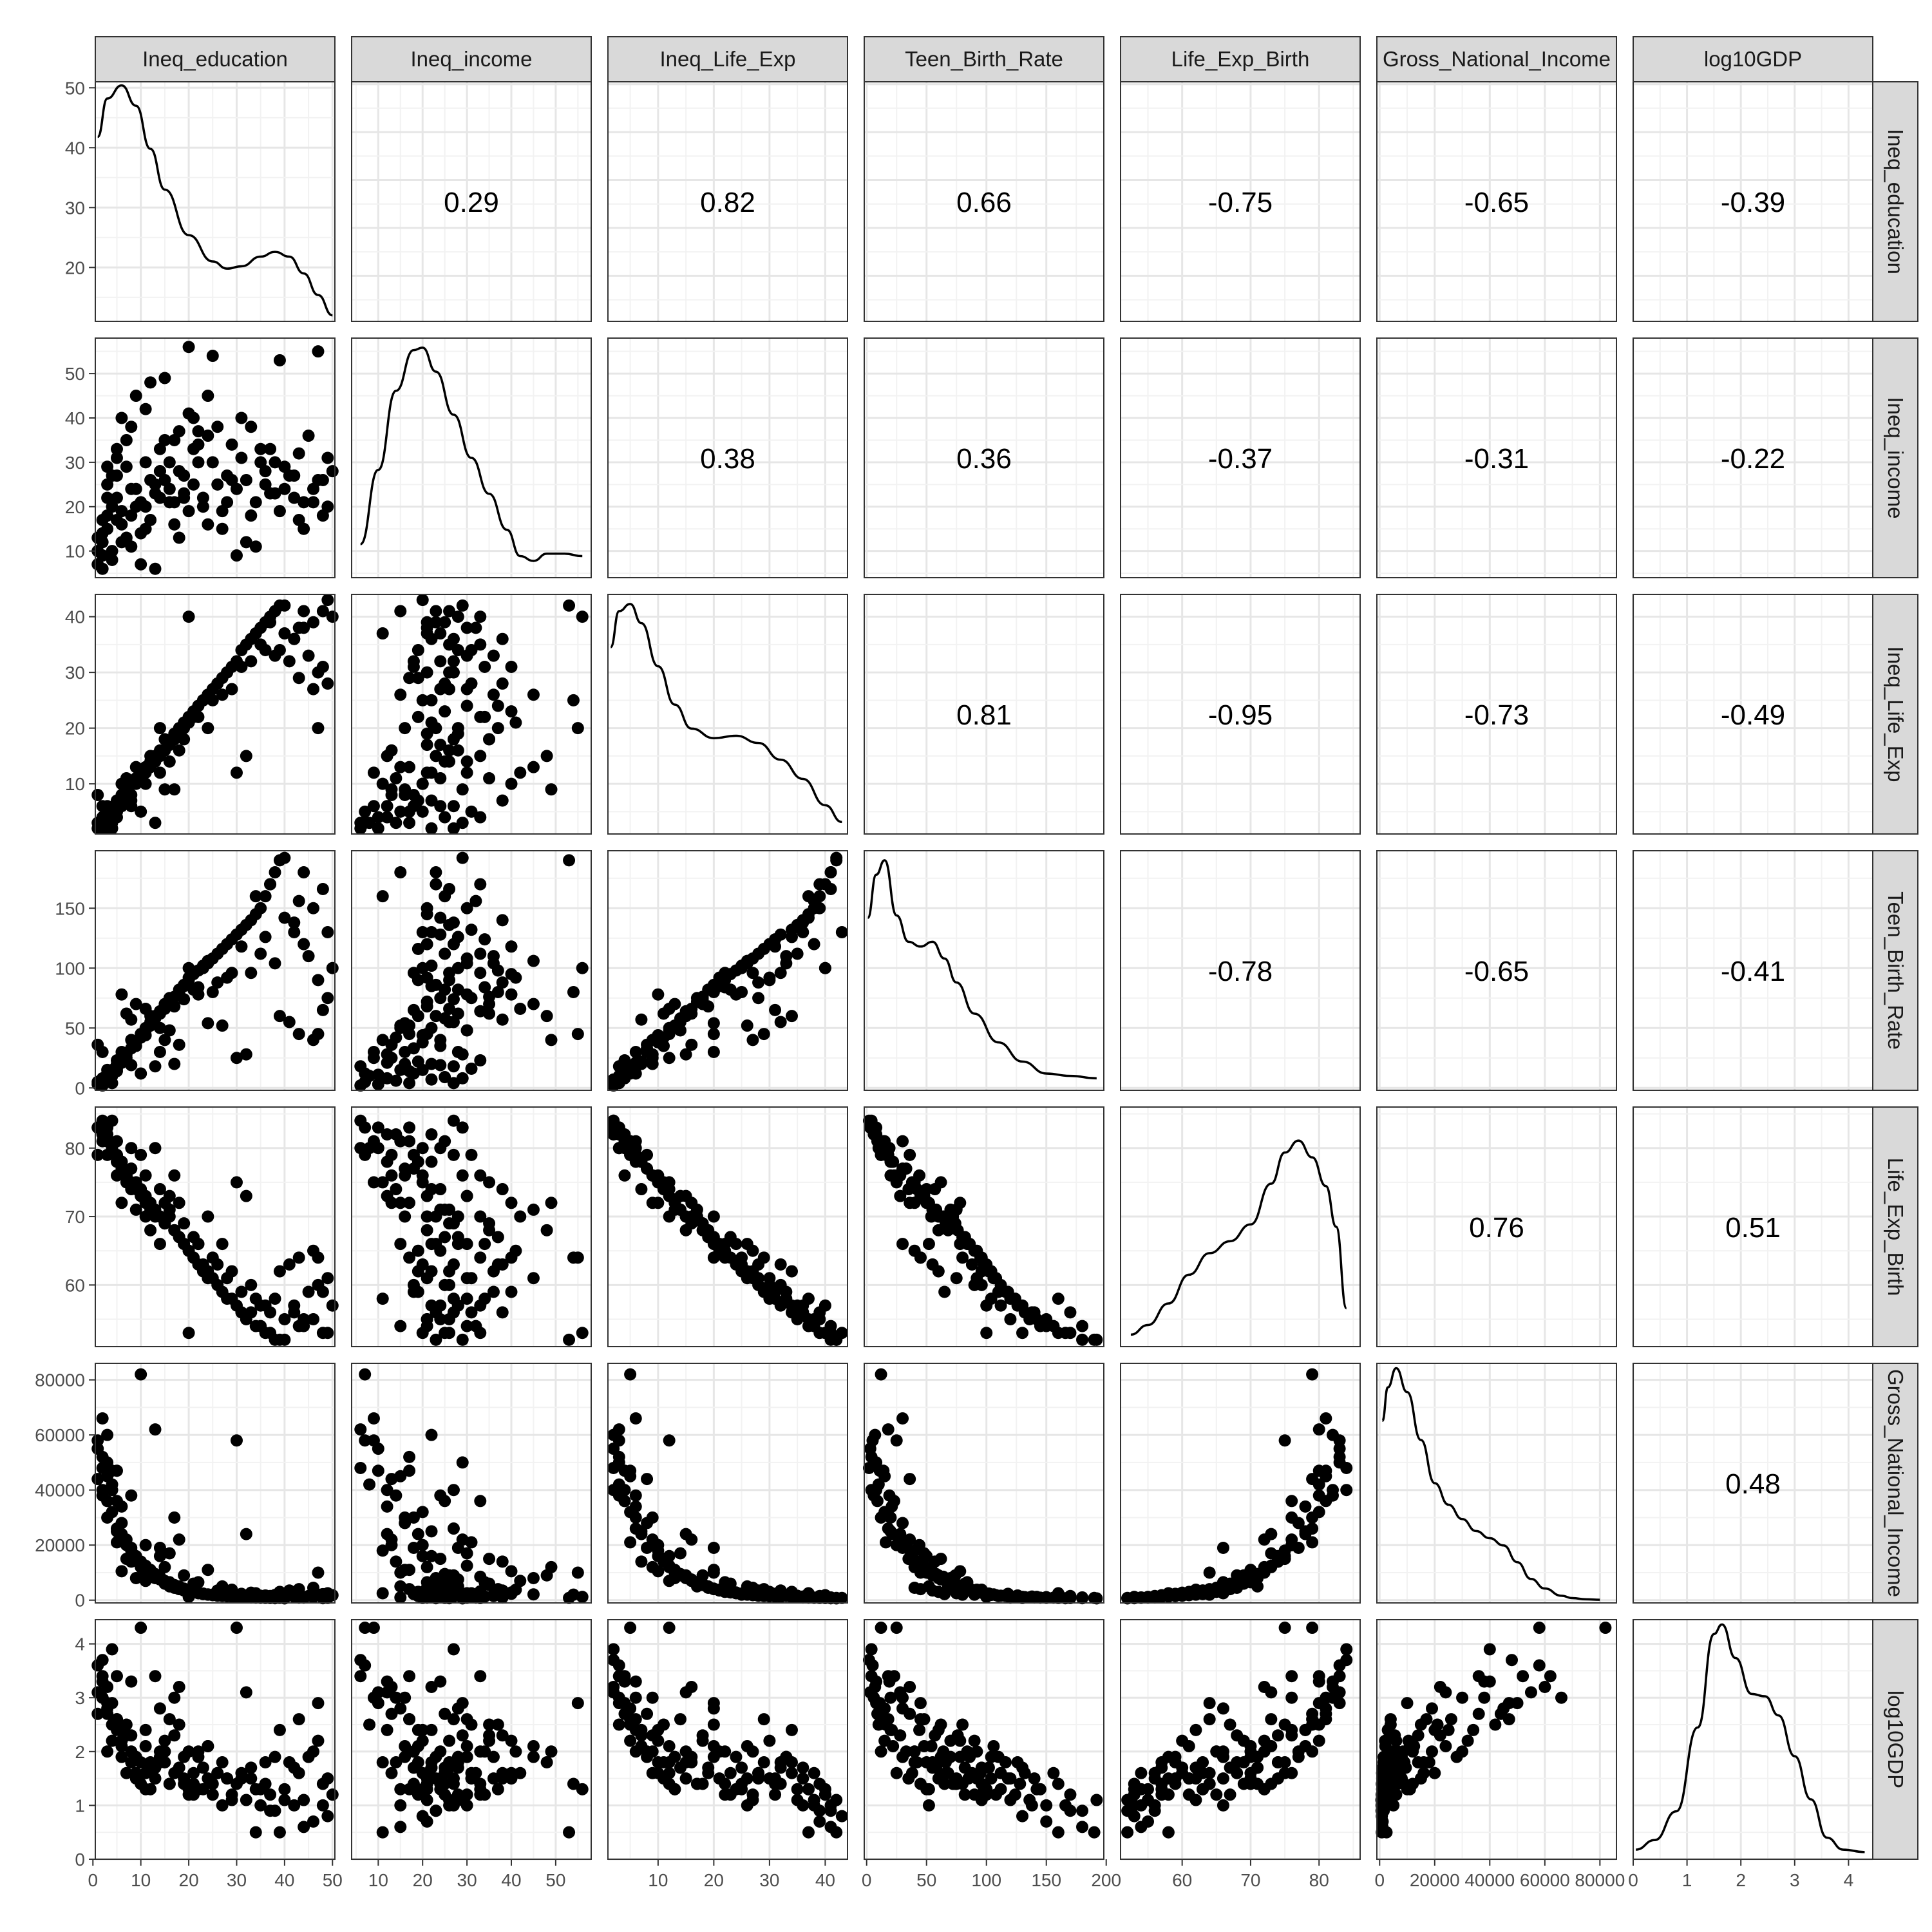  I want to click on x-tick-label: 200, so click(1106, 1880).